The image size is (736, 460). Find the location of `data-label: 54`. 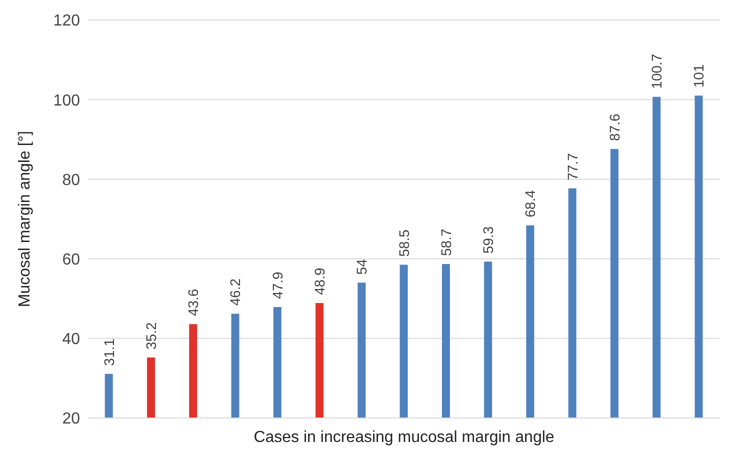

data-label: 54 is located at coordinates (362, 266).